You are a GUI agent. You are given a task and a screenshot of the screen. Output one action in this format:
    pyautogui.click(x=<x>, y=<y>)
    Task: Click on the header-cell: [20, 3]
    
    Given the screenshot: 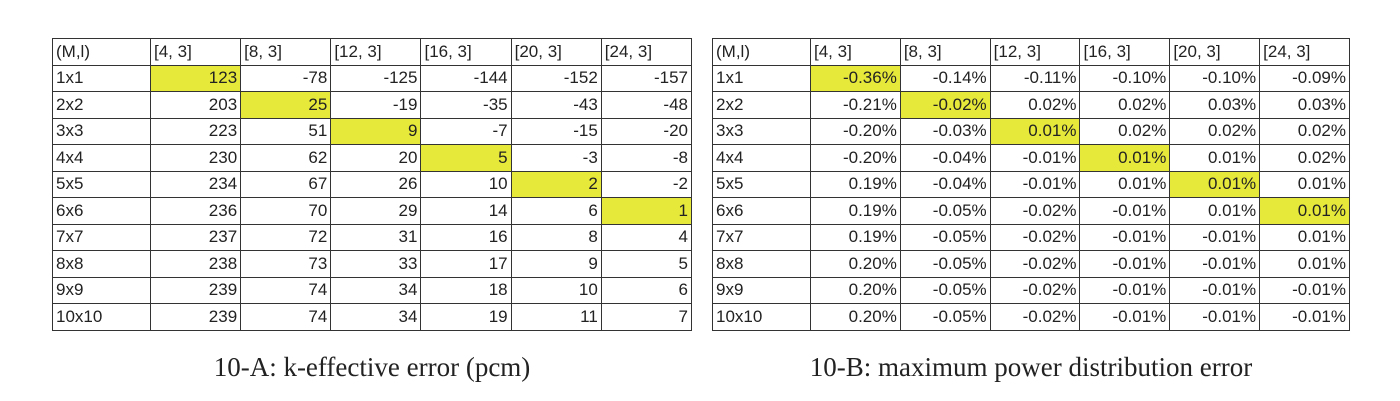 What is the action you would take?
    pyautogui.click(x=1215, y=52)
    